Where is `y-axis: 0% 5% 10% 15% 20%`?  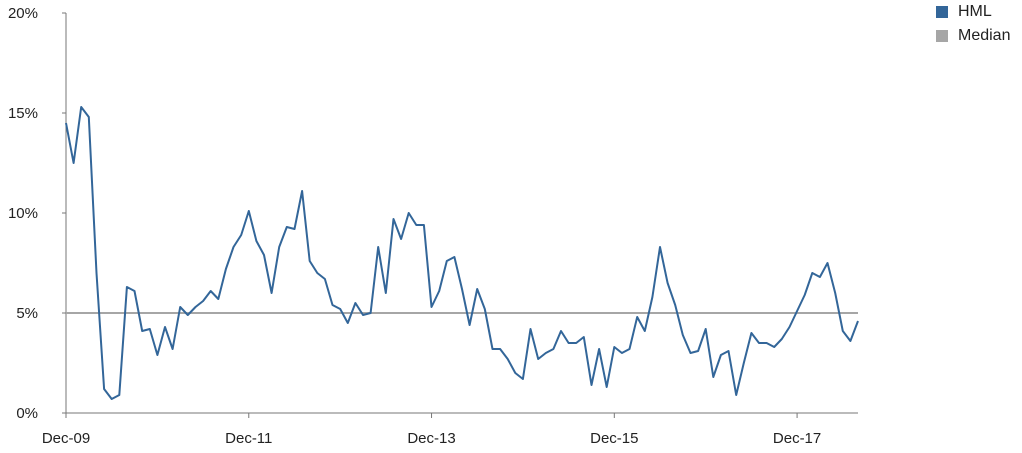
y-axis: 0% 5% 10% 15% 20% is located at coordinates (37, 213).